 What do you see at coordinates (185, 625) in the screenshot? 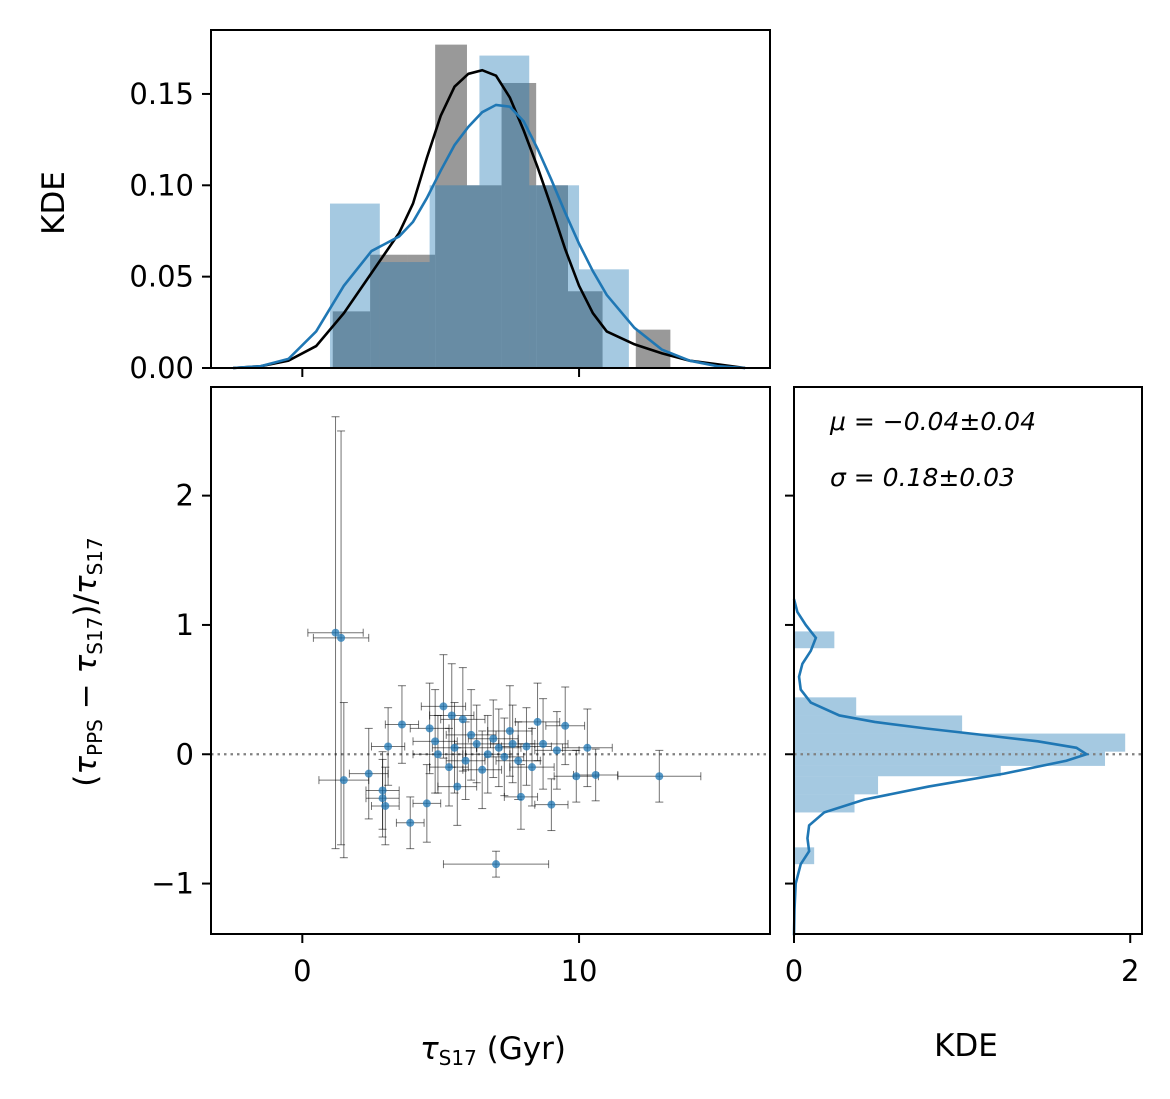
I see `main-ytick-label-2: 1` at bounding box center [185, 625].